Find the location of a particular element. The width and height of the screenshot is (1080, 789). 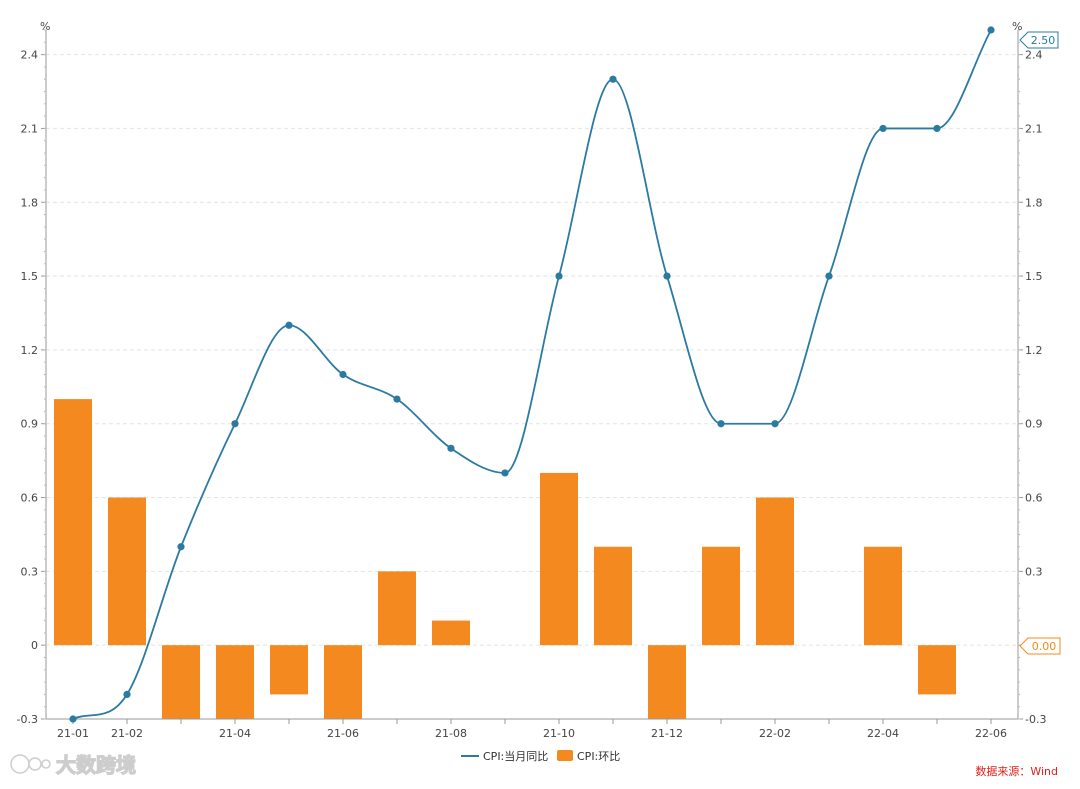

x-tick-label: 22-04 is located at coordinates (883, 733).